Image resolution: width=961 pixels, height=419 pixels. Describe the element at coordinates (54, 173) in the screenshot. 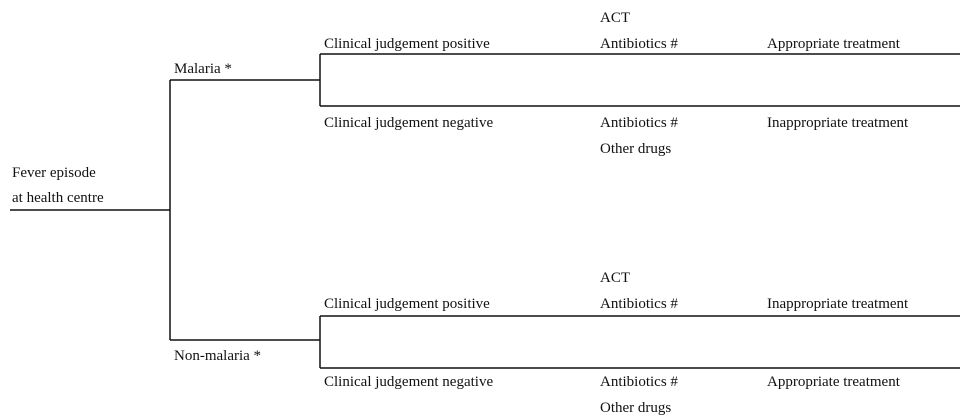

I see `root-label: Fever episode` at that location.